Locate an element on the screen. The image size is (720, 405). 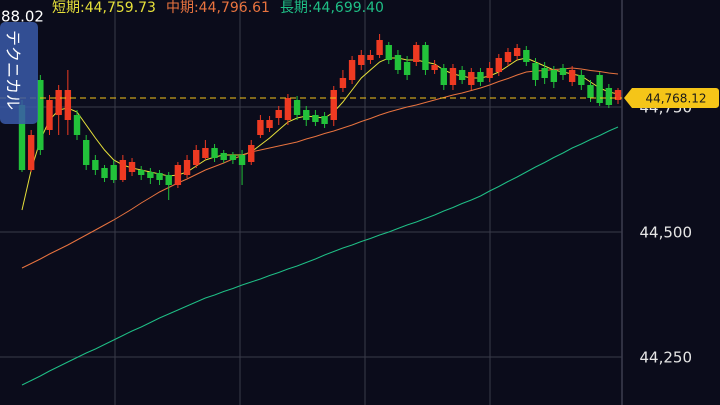
legend-entry: 中期:44,796.61 is located at coordinates (218, 8).